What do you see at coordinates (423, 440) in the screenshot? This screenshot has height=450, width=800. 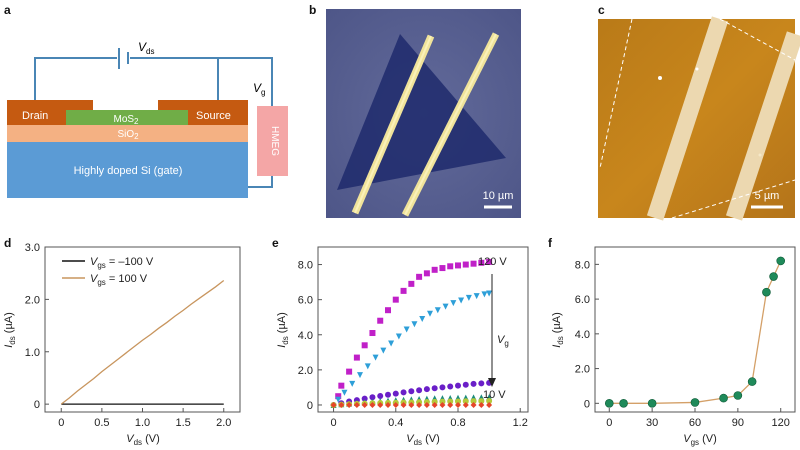 I see `chart-e-xlabel: Vds (V)` at bounding box center [423, 440].